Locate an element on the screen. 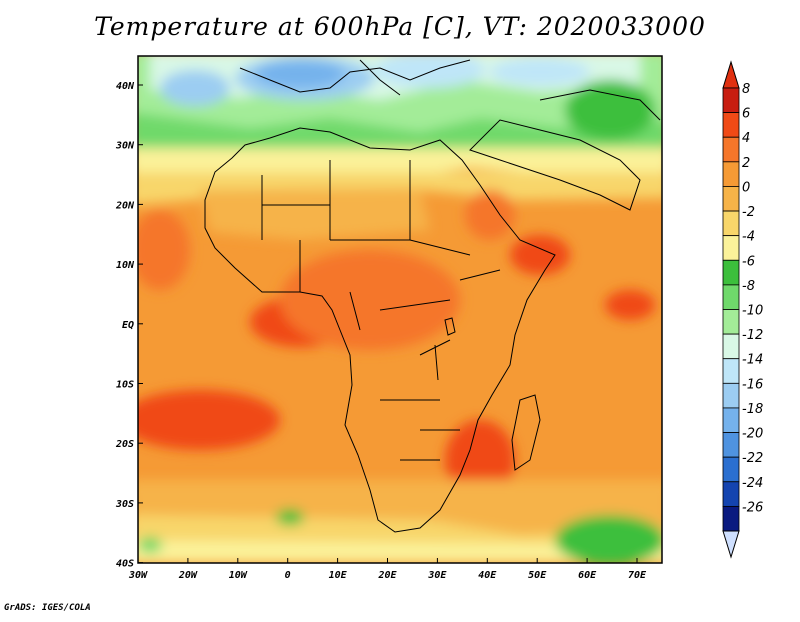 This screenshot has width=800, height=622. lon-tick-label: 60E is located at coordinates (587, 575).